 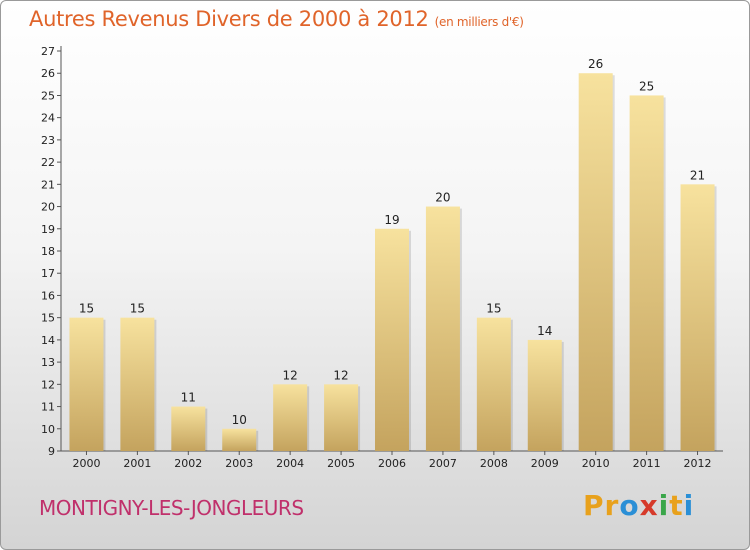 What do you see at coordinates (48, 95) in the screenshot?
I see `y-tick-label: 25` at bounding box center [48, 95].